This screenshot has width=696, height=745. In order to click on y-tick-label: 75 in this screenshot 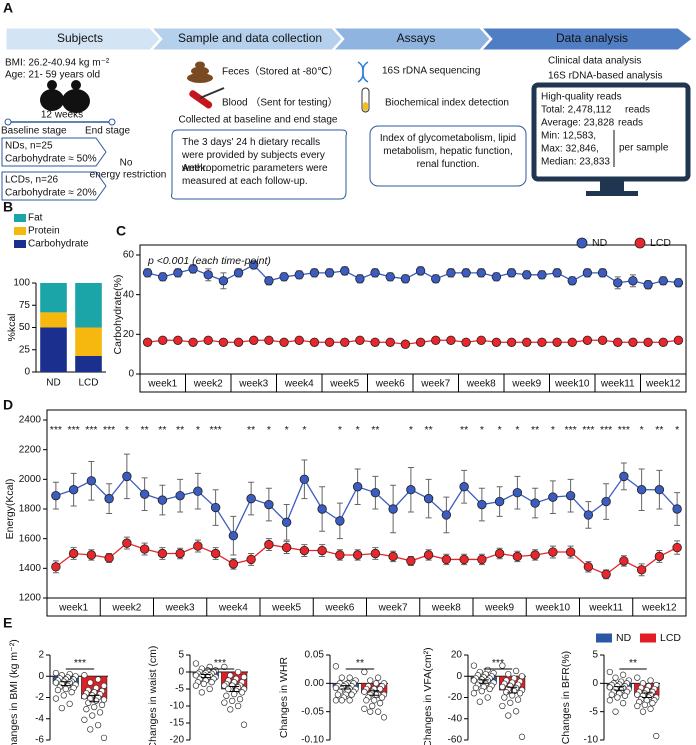, I will do `click(25, 305)`.